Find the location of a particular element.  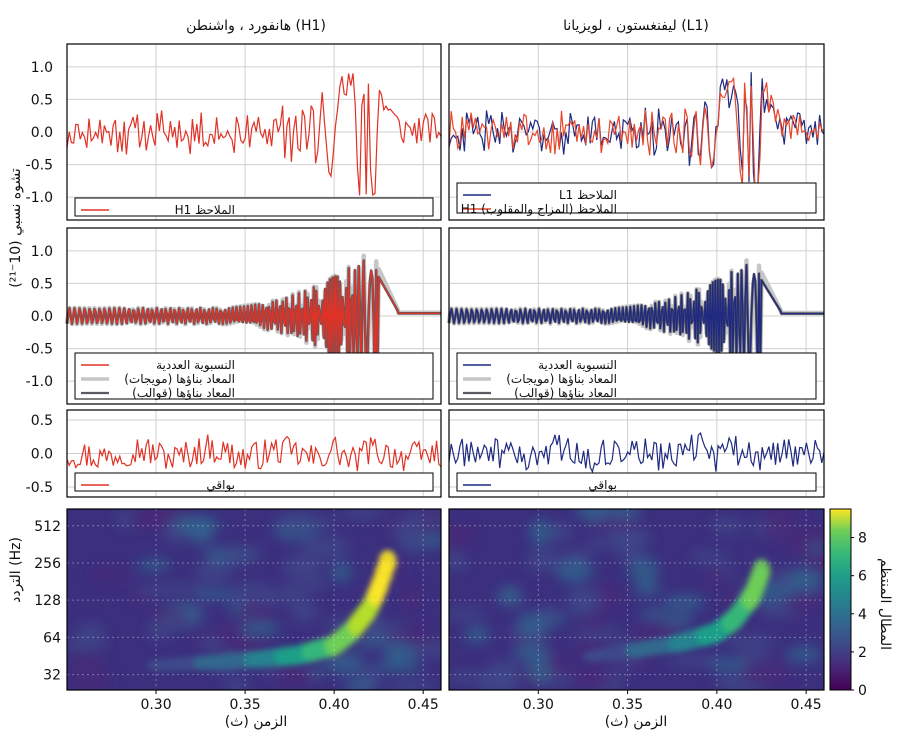

legend-l1: بواقي is located at coordinates (636, 482).